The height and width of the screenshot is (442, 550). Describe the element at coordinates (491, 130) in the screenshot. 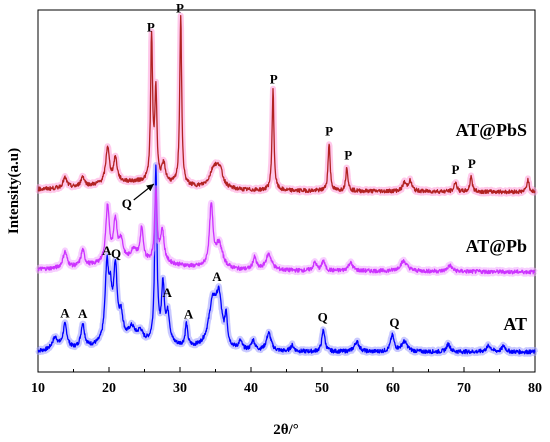

I see `series-label-at-at-pbs: AT@PbS` at that location.